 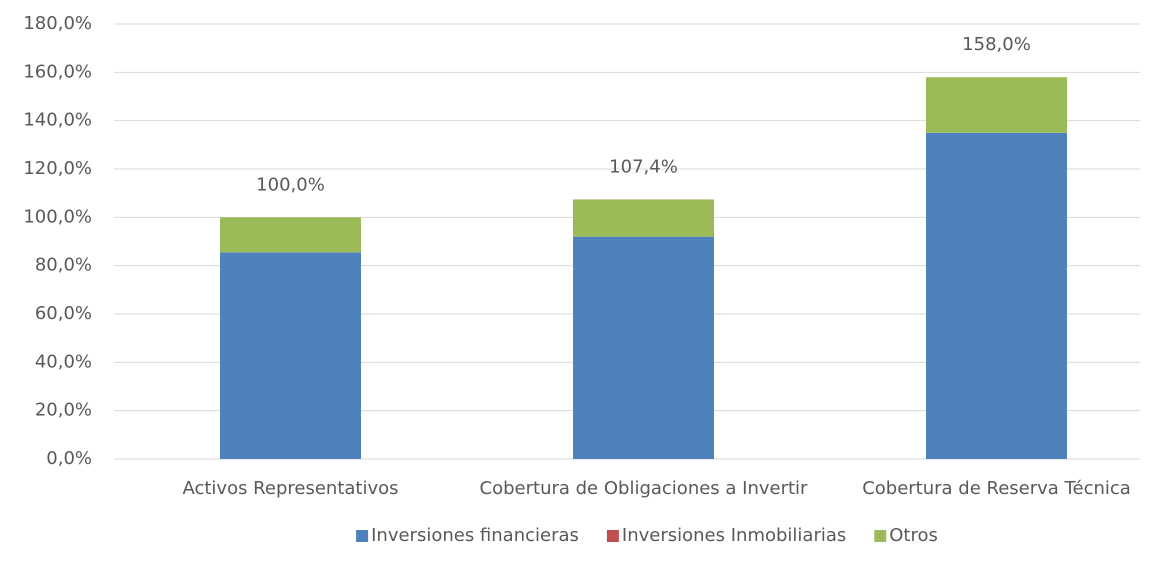 I want to click on total-label: 100,0%, so click(x=290, y=184).